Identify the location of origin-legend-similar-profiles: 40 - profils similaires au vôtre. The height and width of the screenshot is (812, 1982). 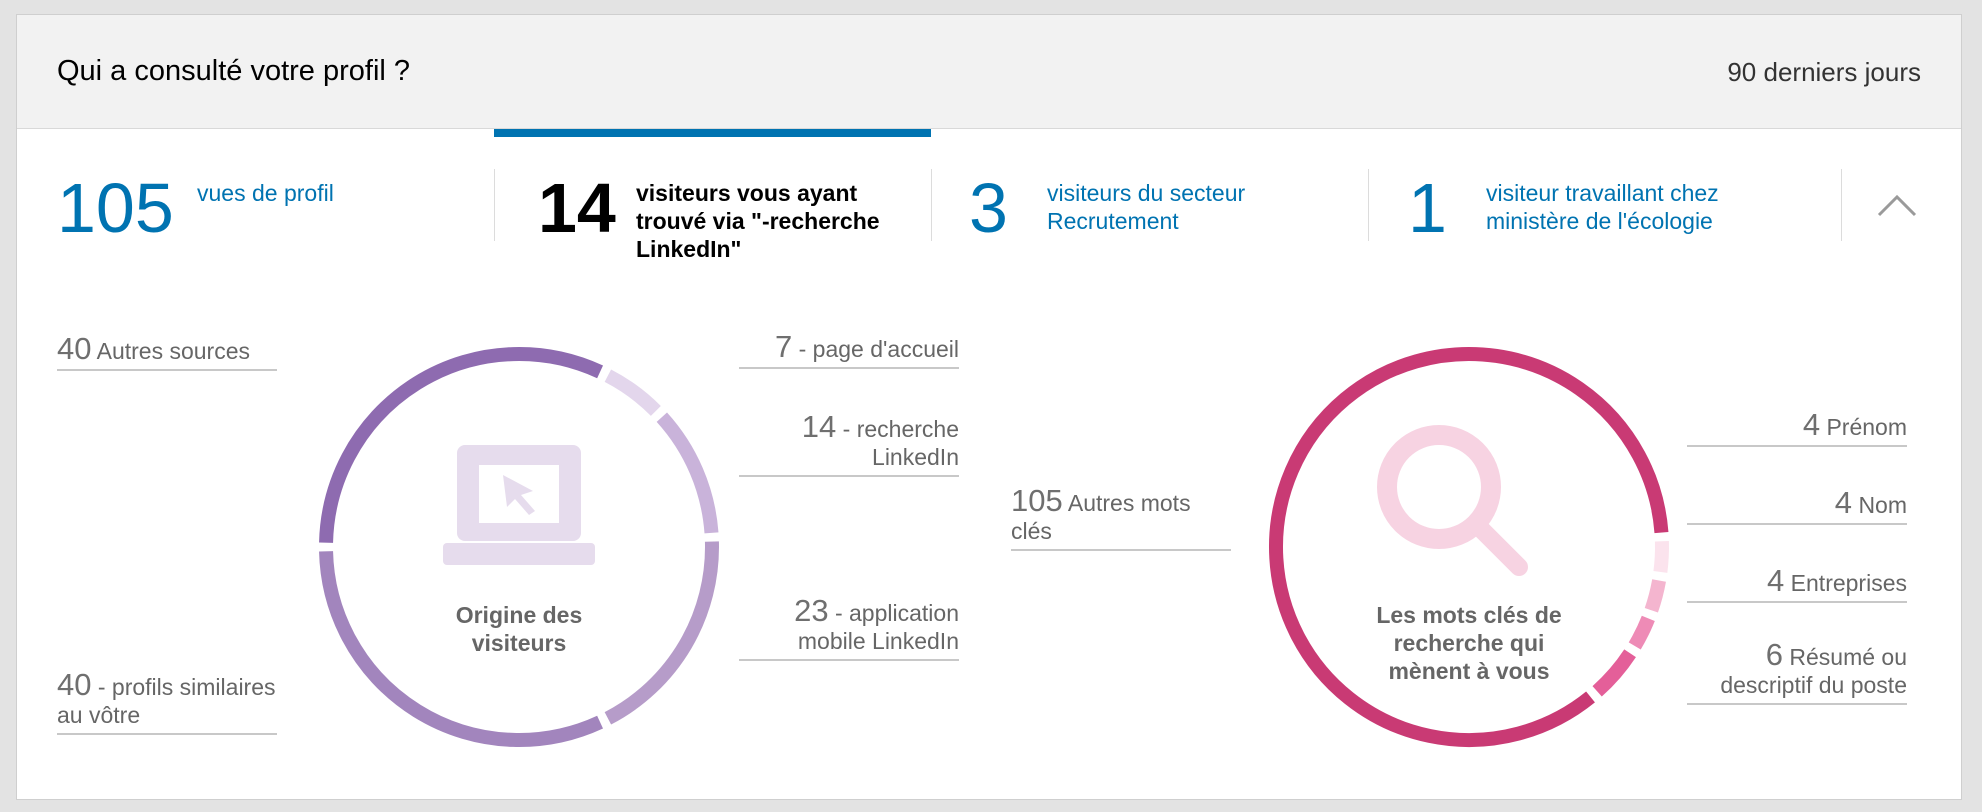
(167, 702).